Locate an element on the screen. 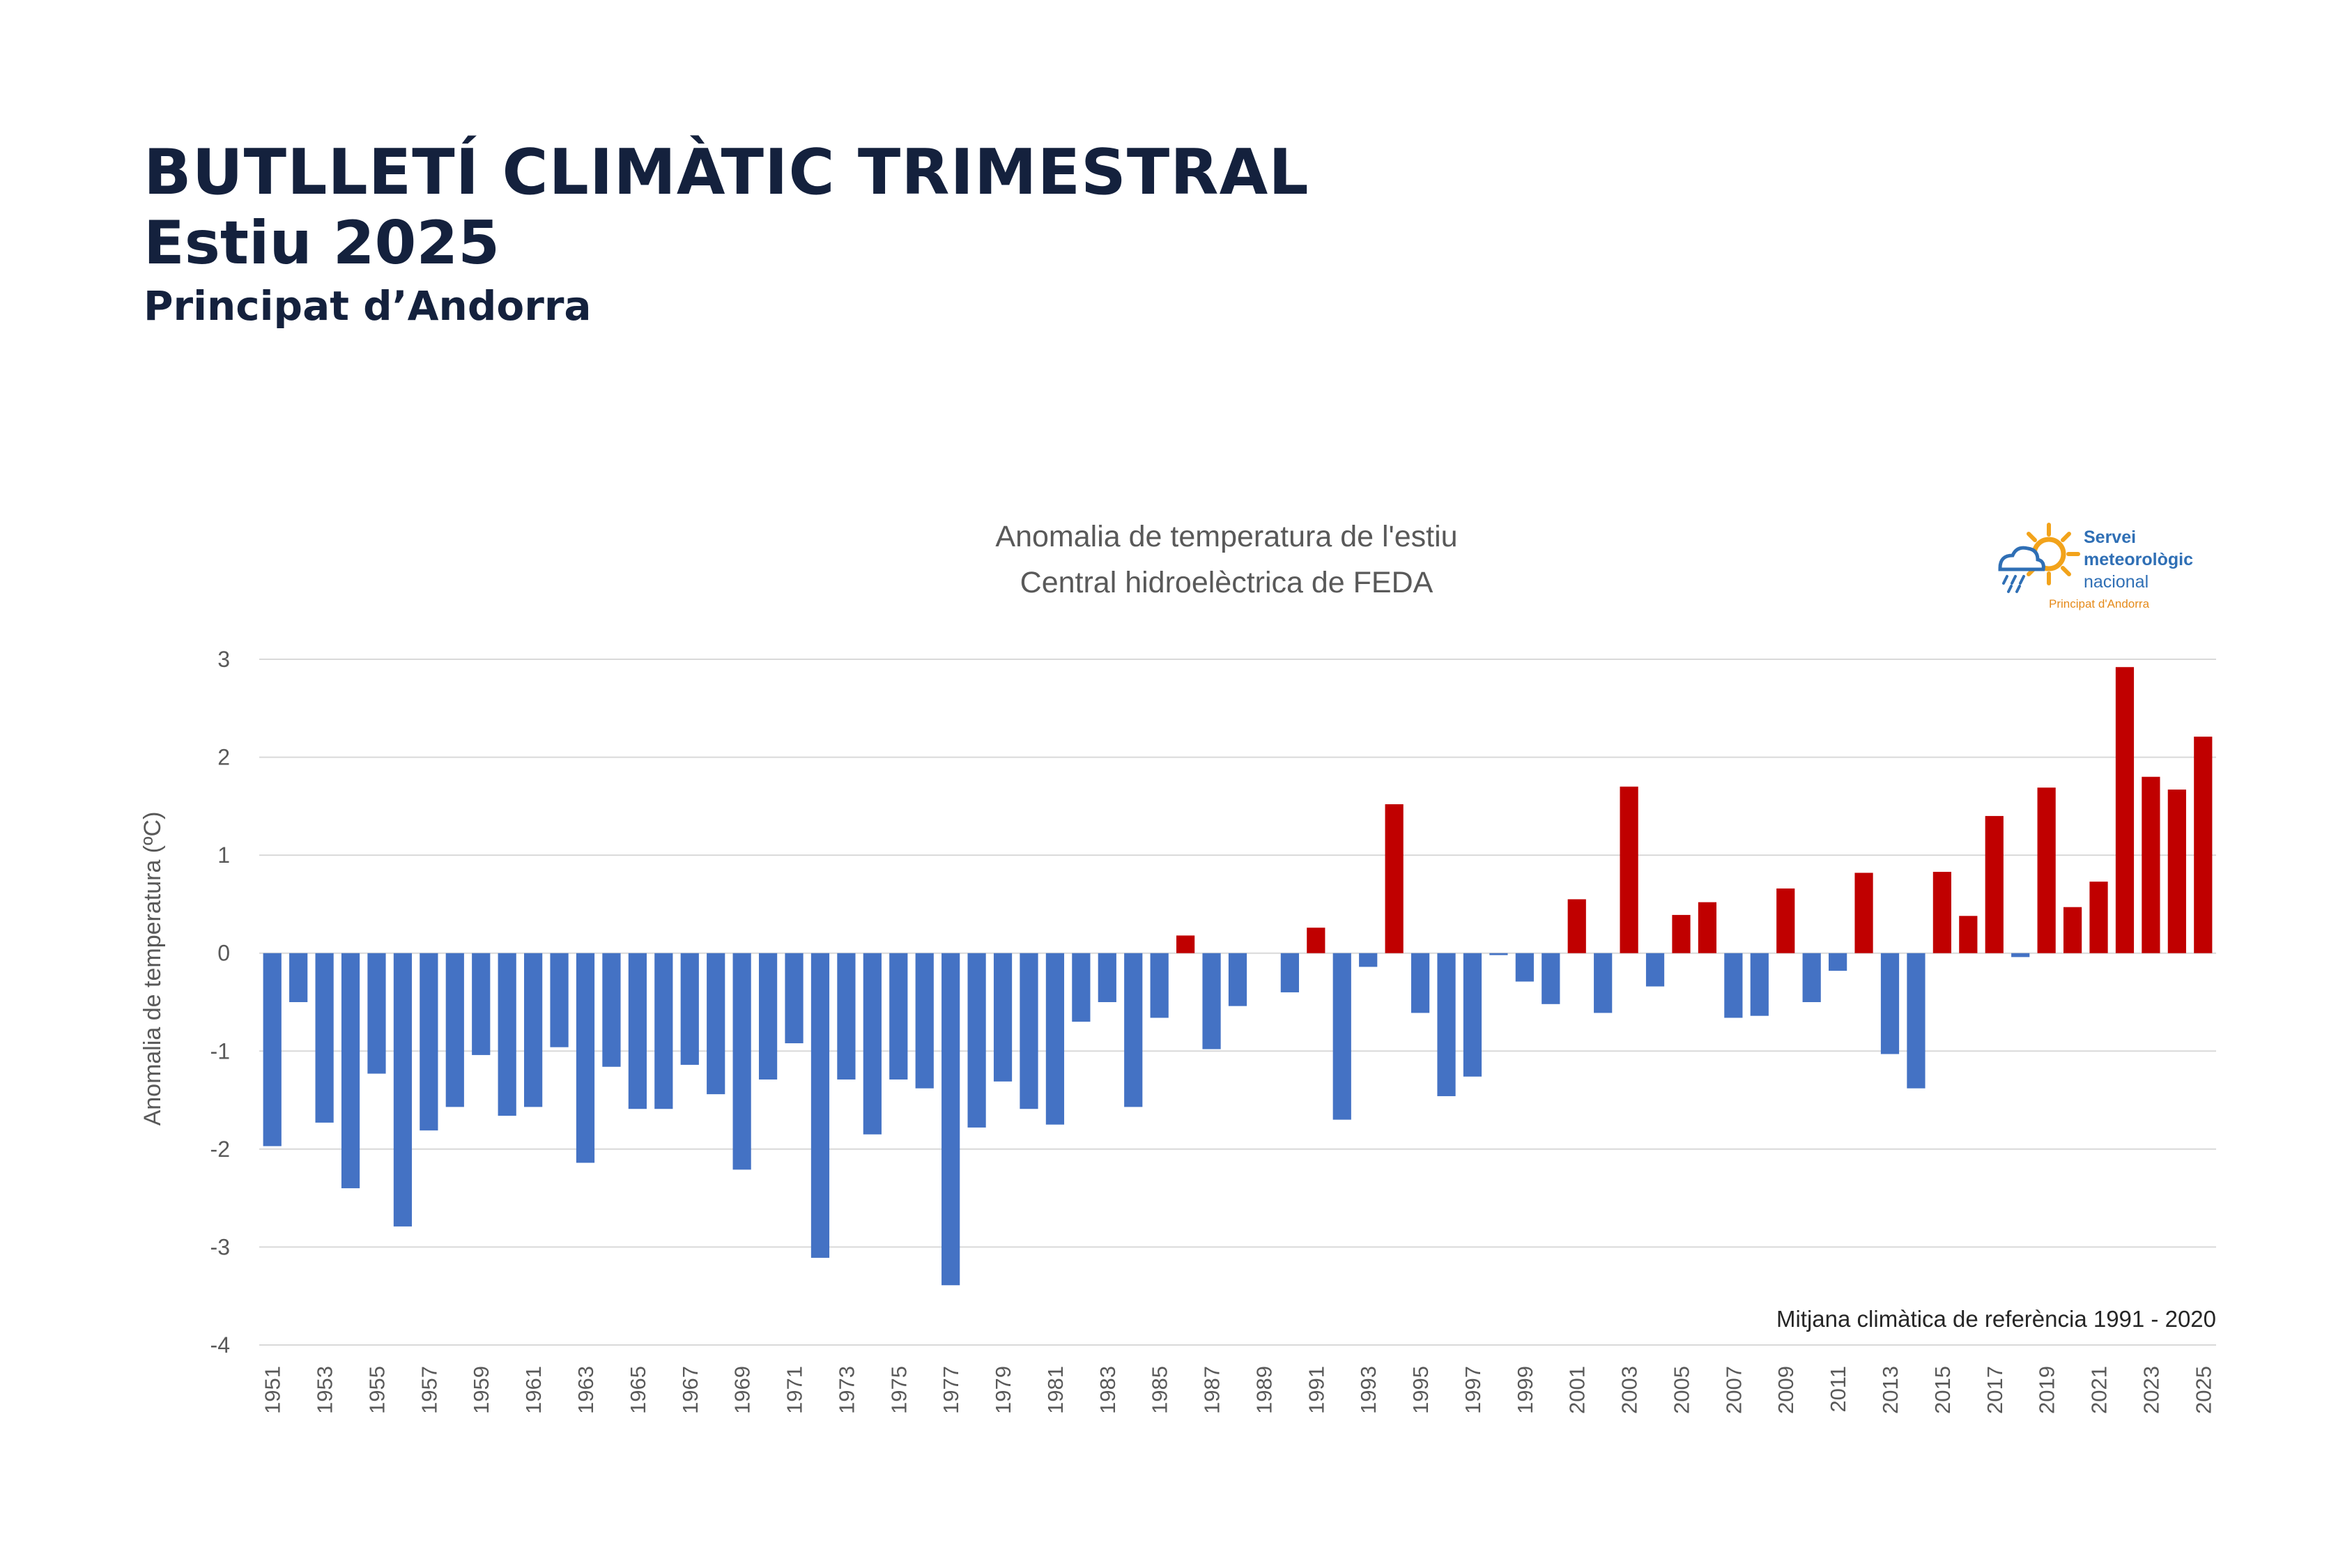 The height and width of the screenshot is (1568, 2352). bar-2019 is located at coordinates (2046, 870).